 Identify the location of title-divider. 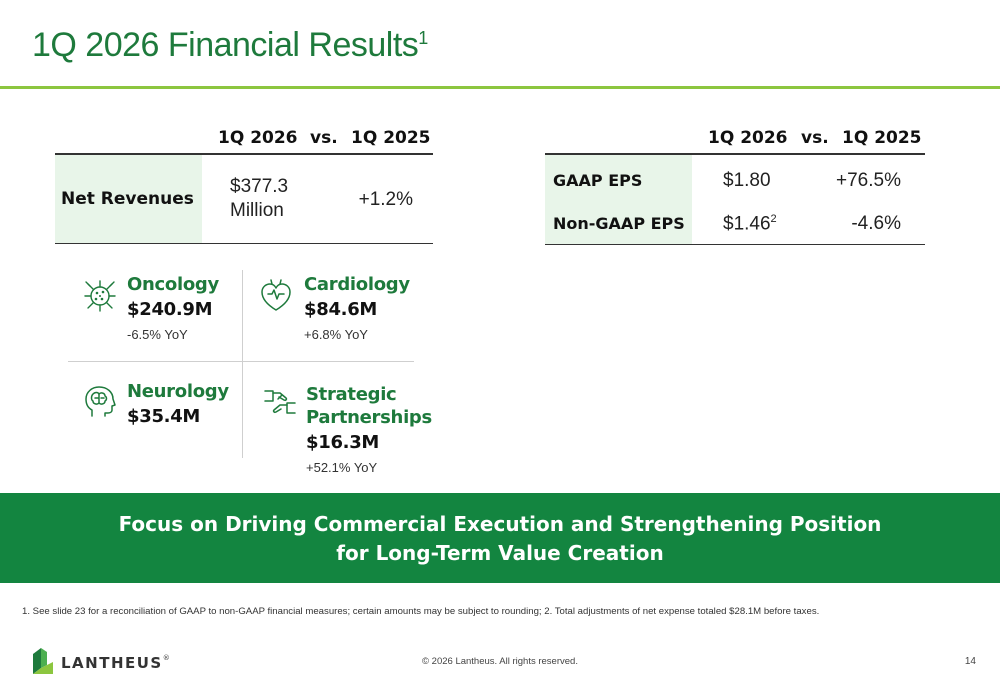
(500, 87).